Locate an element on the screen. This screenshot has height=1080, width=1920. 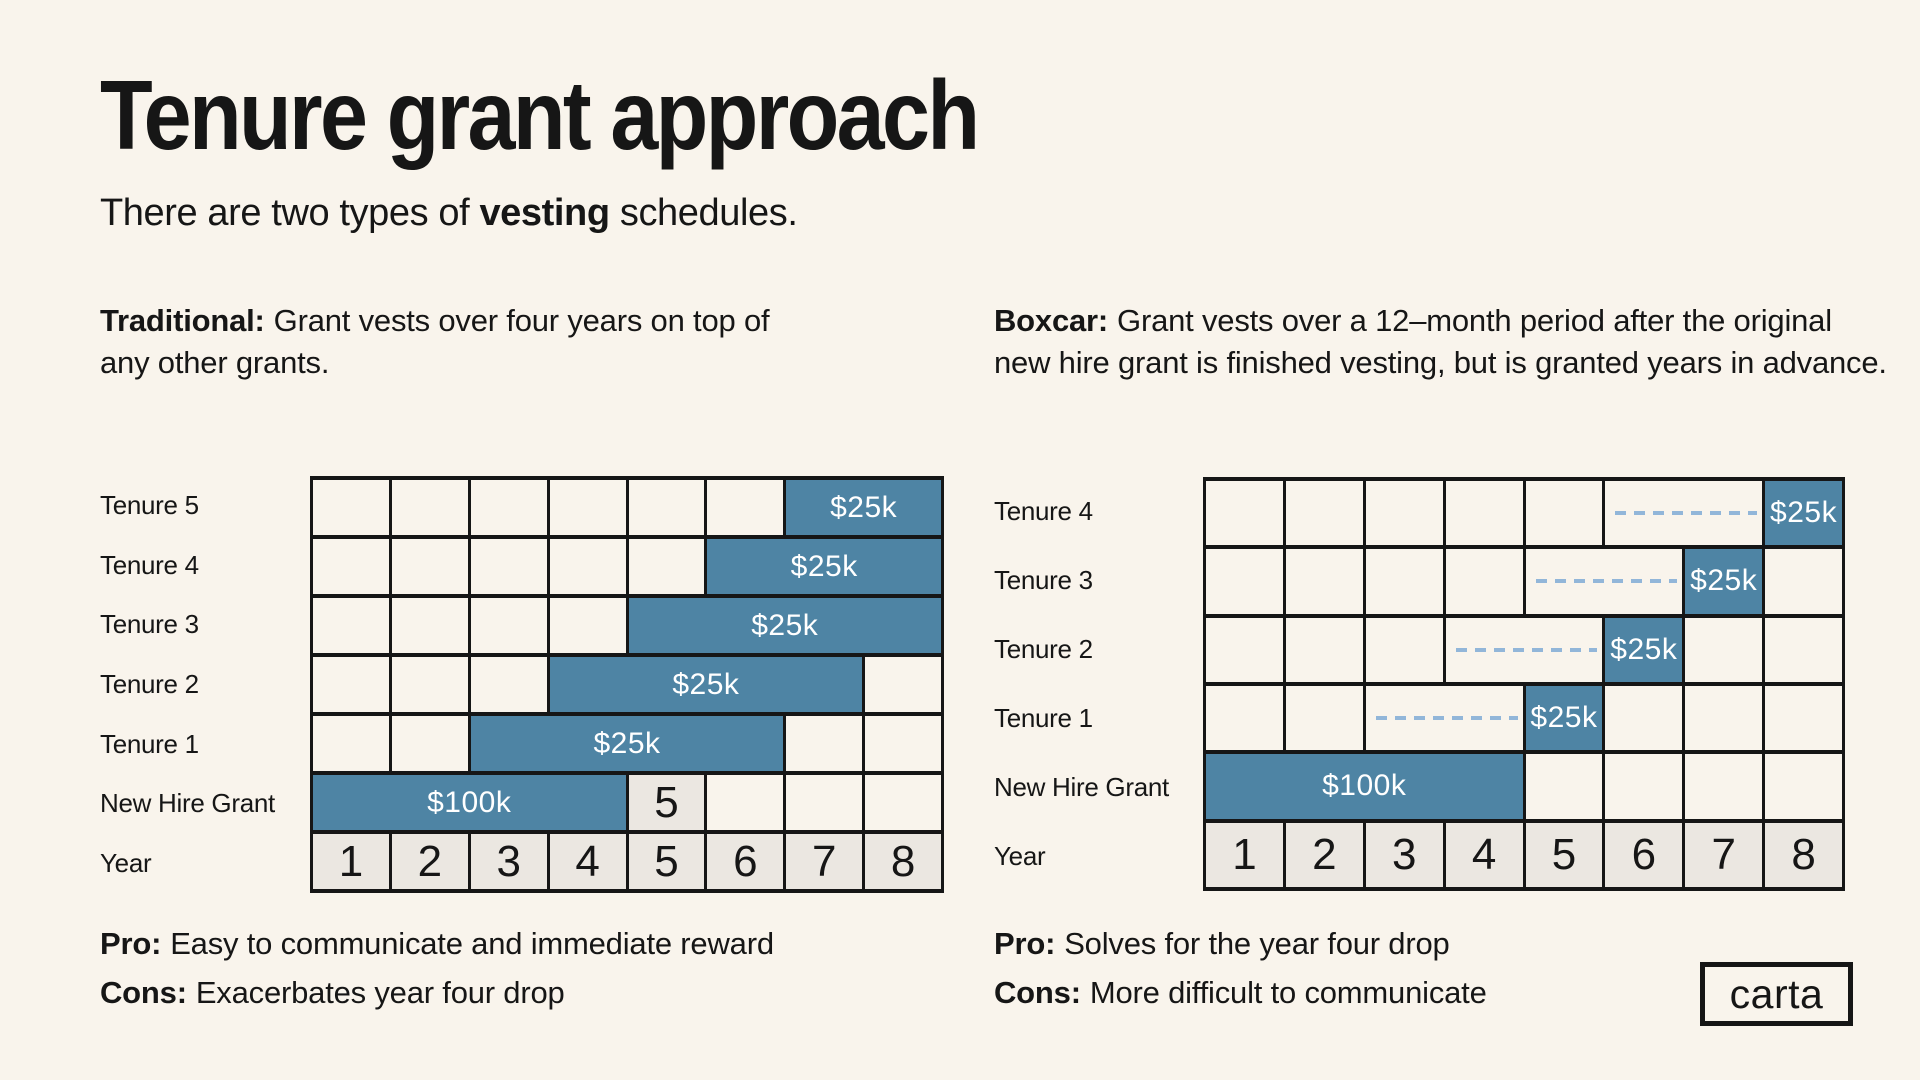
pro-text: Easy to communicate and immediate reward is located at coordinates (472, 943).